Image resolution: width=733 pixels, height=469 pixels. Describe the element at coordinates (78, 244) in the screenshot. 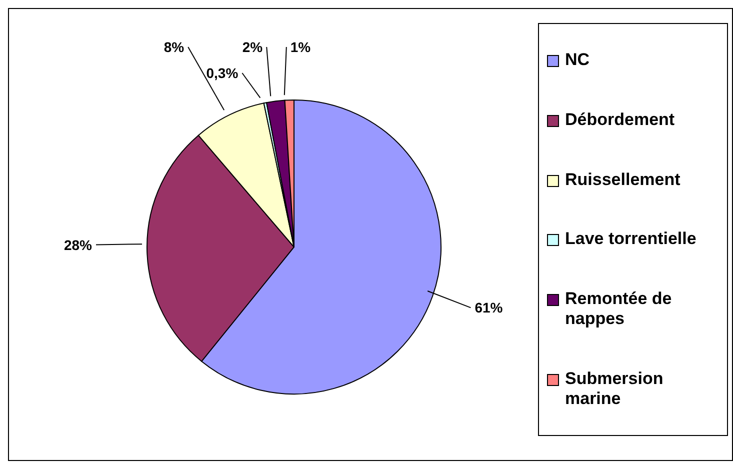

I see `data-label: 28%` at that location.